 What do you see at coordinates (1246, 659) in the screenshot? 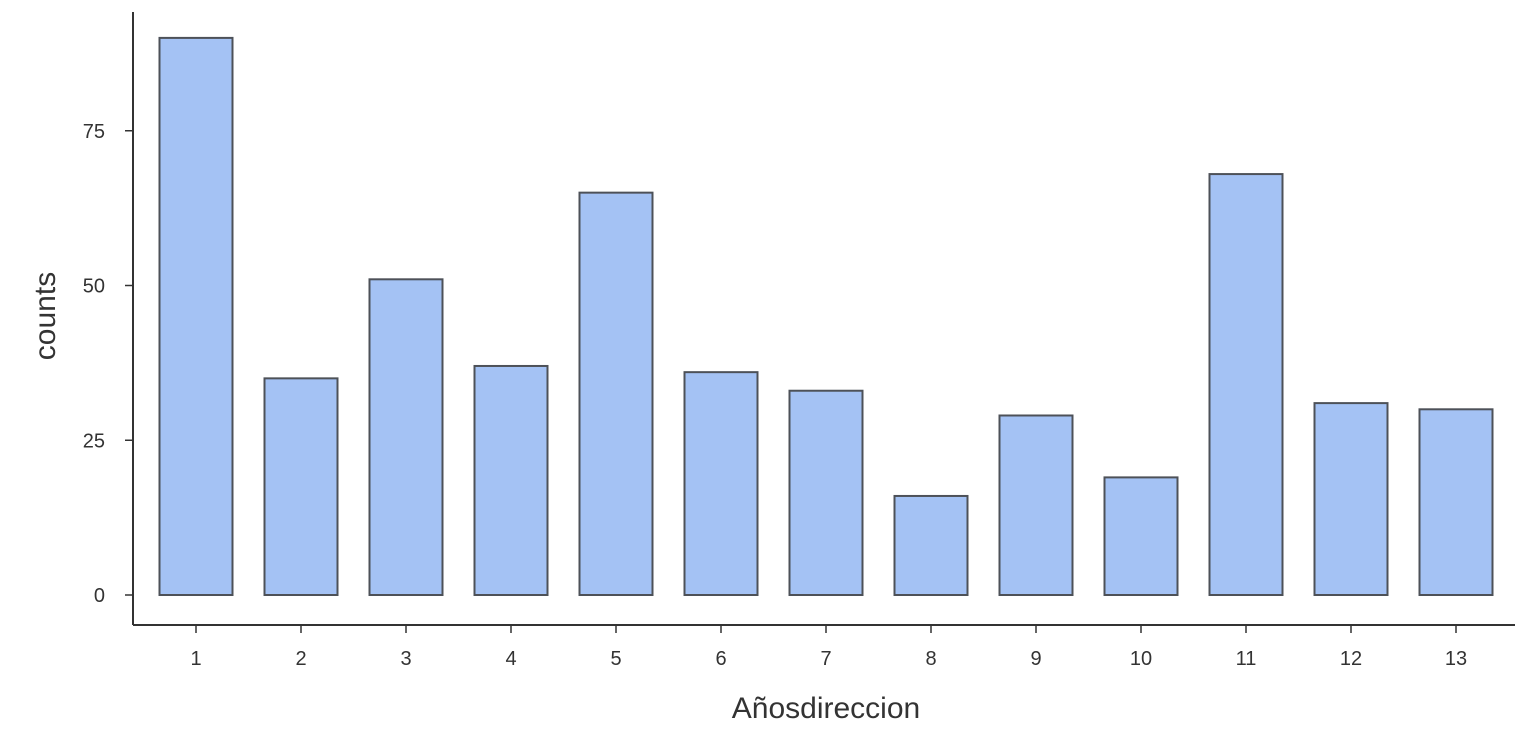
I see `x-tick-label: 11` at bounding box center [1246, 659].